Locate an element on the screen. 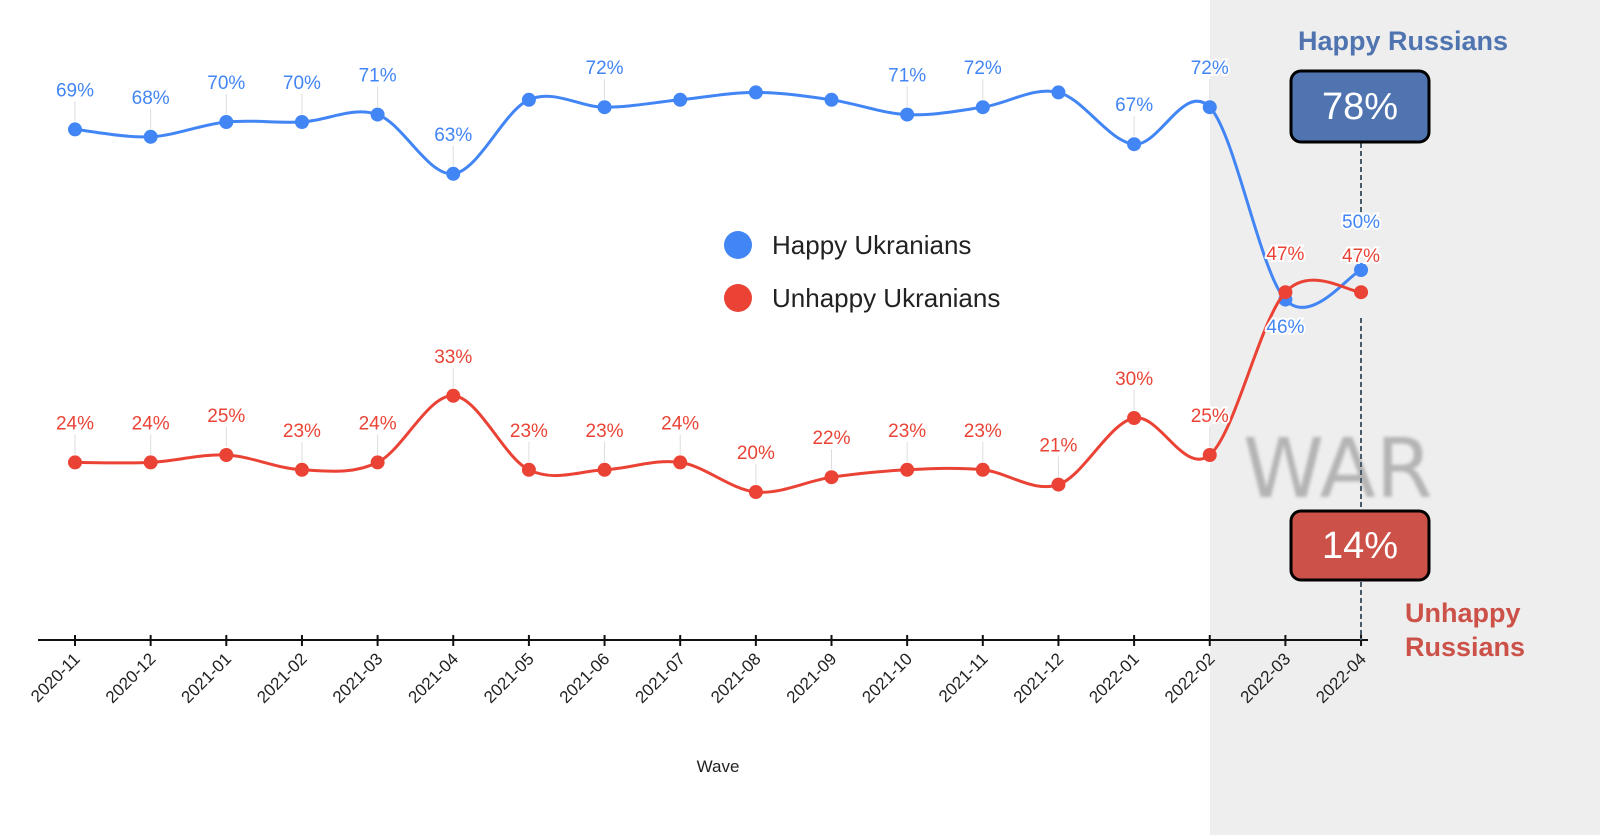 This screenshot has height=835, width=1600. data-label: 63% is located at coordinates (453, 135).